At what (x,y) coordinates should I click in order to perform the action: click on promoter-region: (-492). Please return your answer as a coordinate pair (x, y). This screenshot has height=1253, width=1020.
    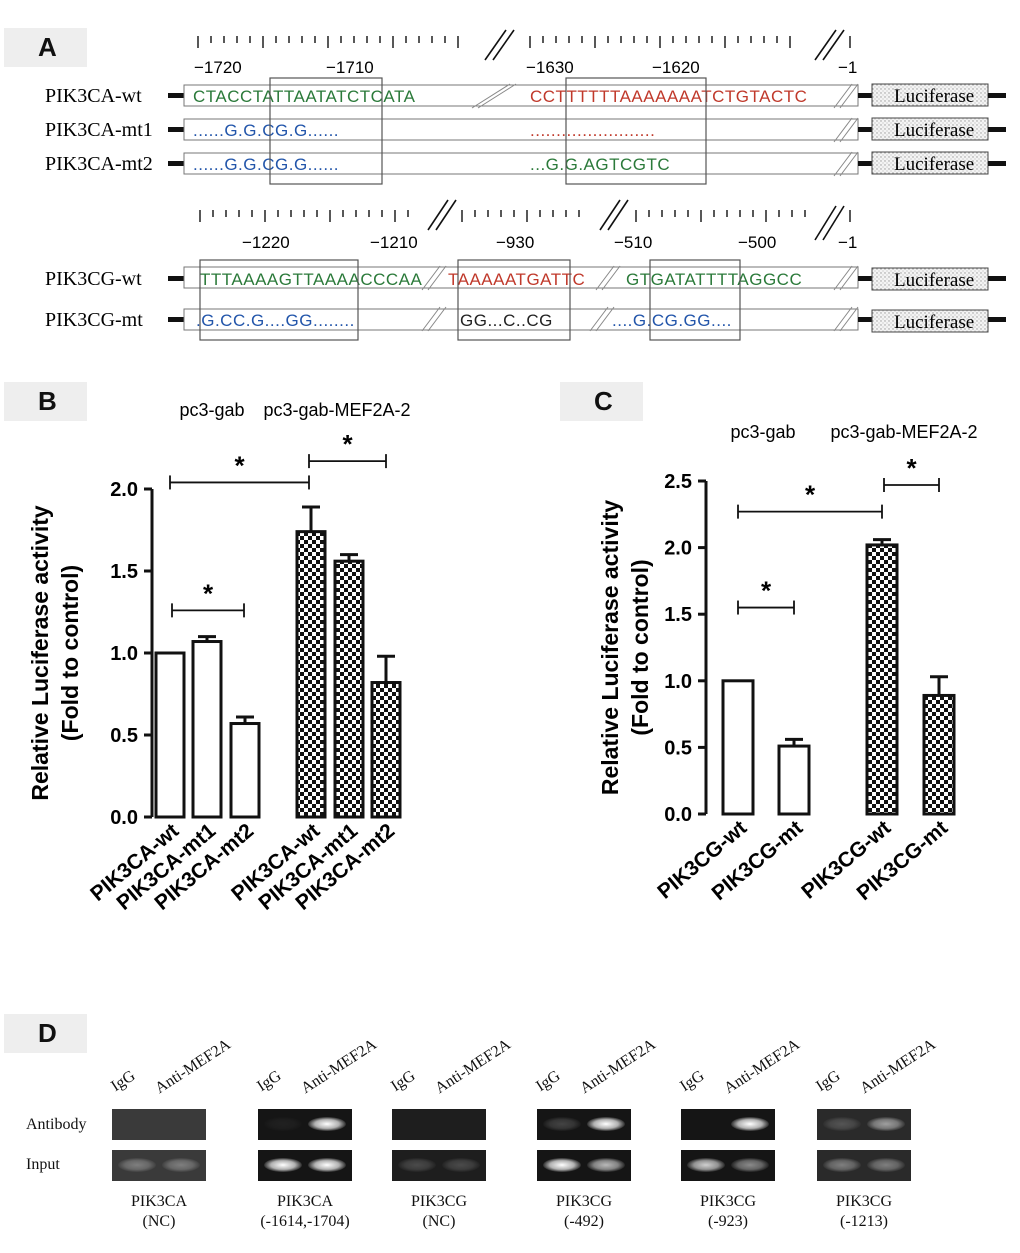
    Looking at the image, I should click on (584, 1221).